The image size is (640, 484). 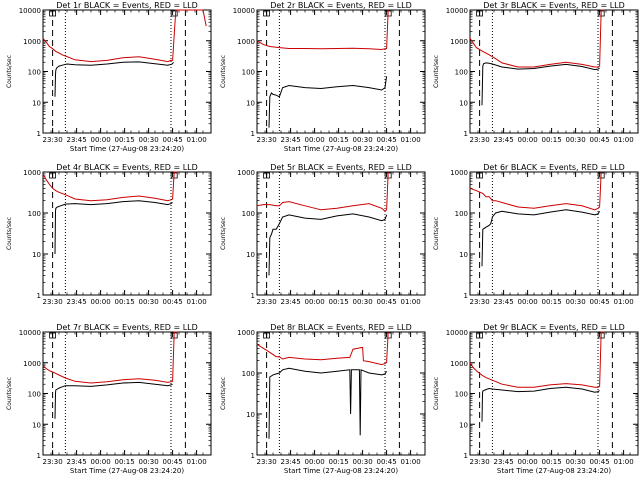 What do you see at coordinates (554, 5) in the screenshot?
I see `chart-title: Det 3r BLACK = Events, RED = LLD` at bounding box center [554, 5].